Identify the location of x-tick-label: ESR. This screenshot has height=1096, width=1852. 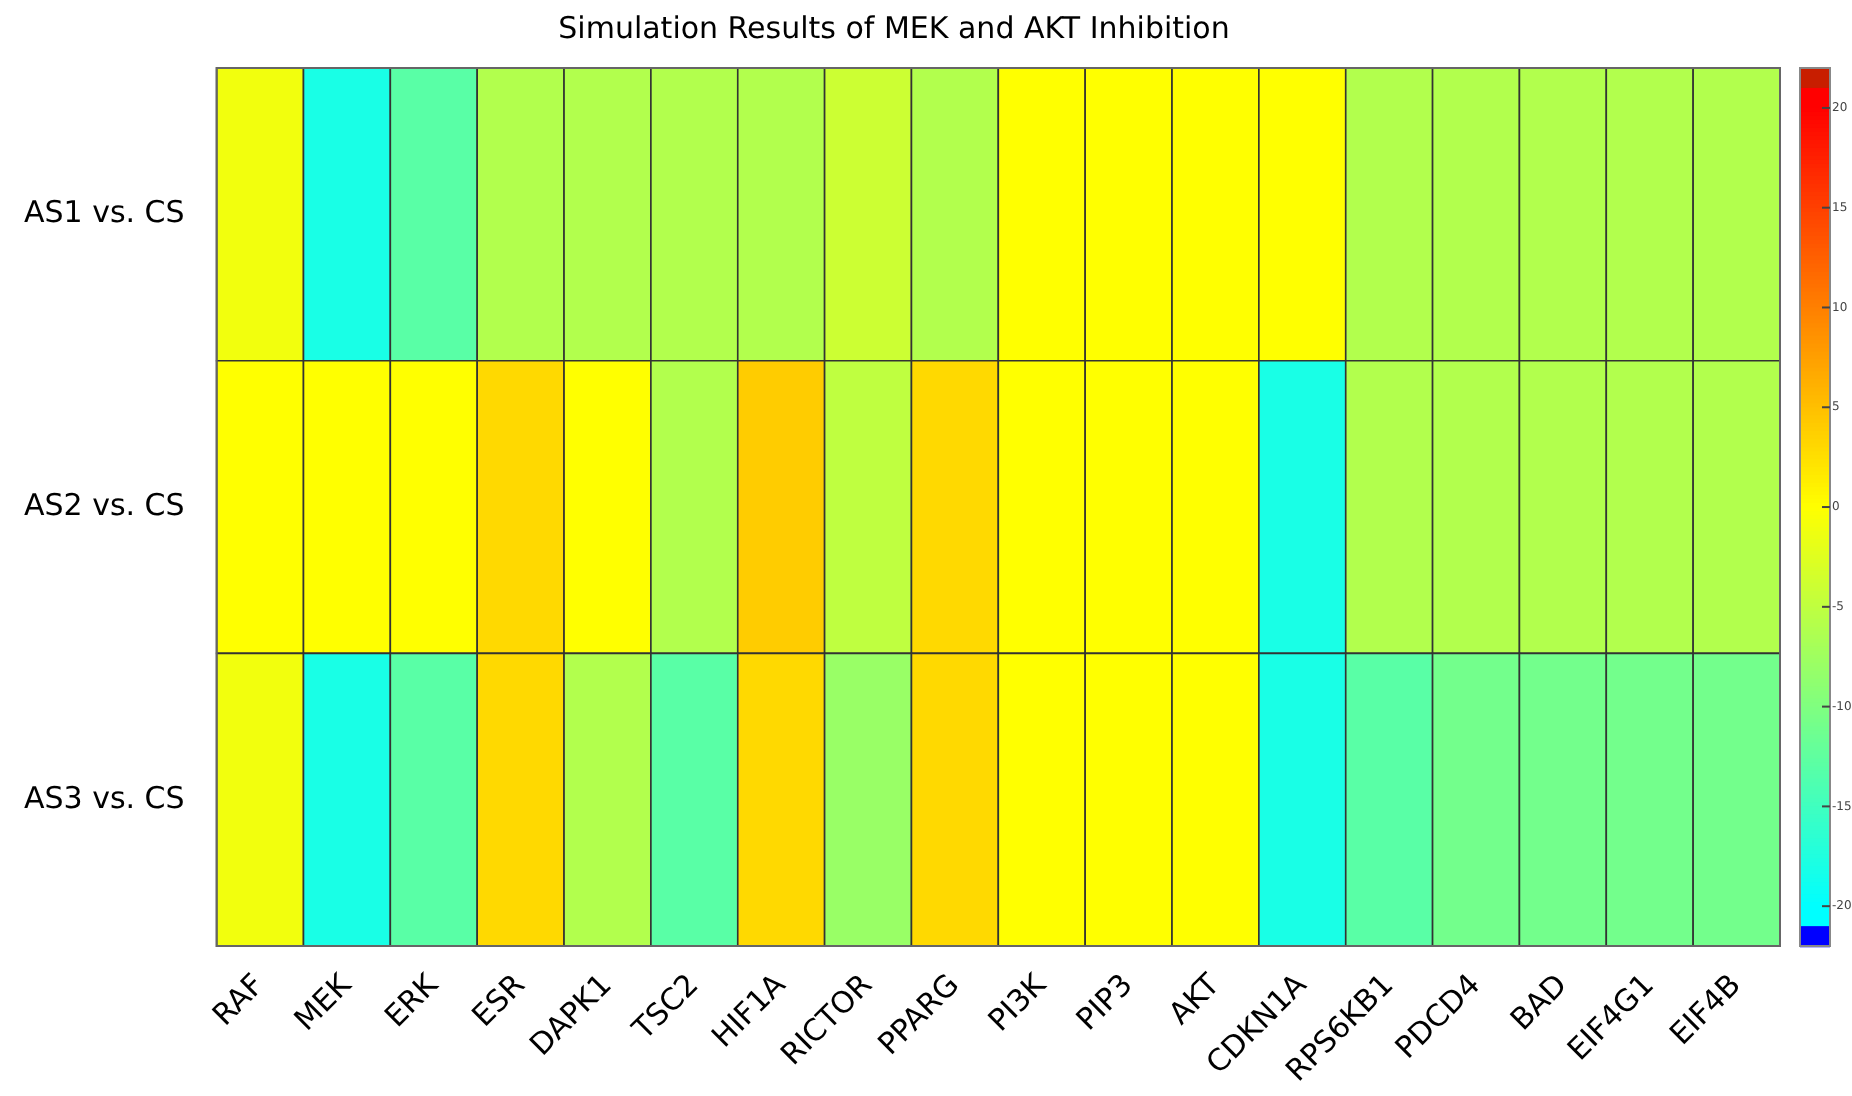
(498, 1000).